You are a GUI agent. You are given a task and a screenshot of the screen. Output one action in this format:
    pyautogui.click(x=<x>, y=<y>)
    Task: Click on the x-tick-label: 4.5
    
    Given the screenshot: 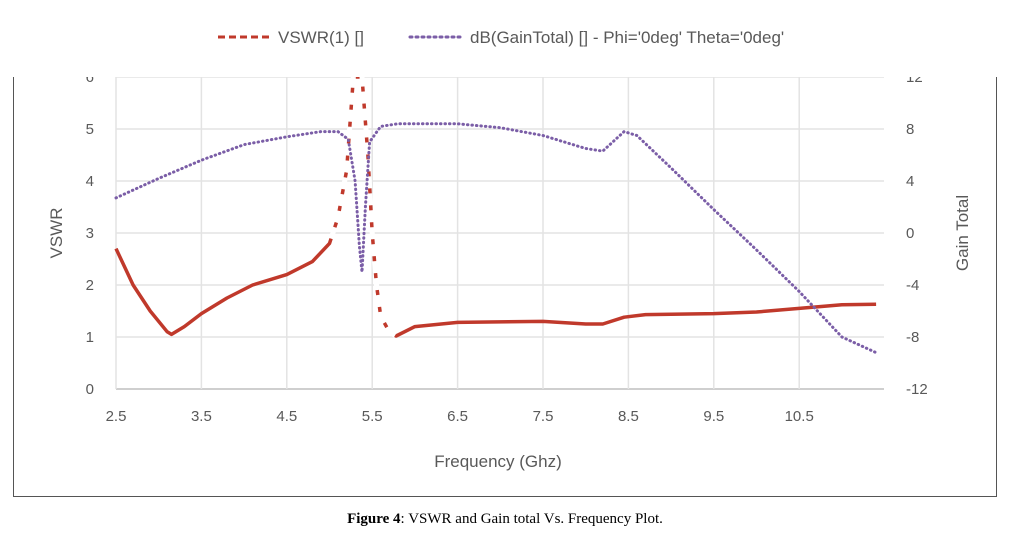 What is the action you would take?
    pyautogui.click(x=286, y=416)
    